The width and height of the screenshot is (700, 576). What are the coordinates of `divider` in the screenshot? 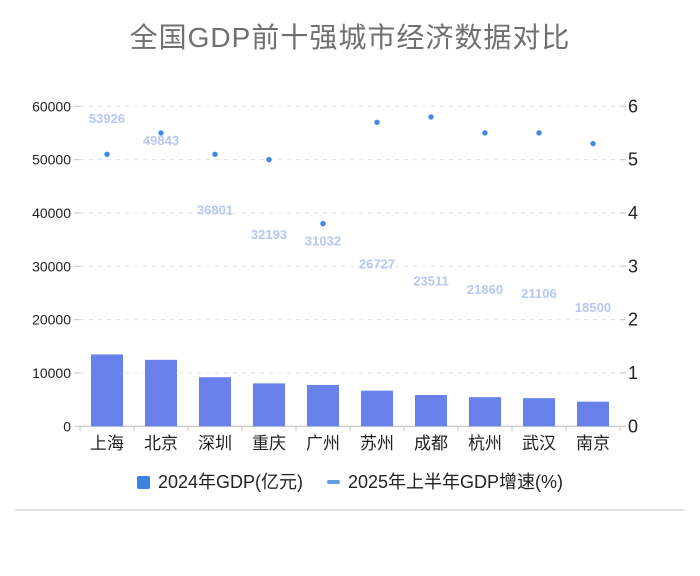 It's located at (350, 510).